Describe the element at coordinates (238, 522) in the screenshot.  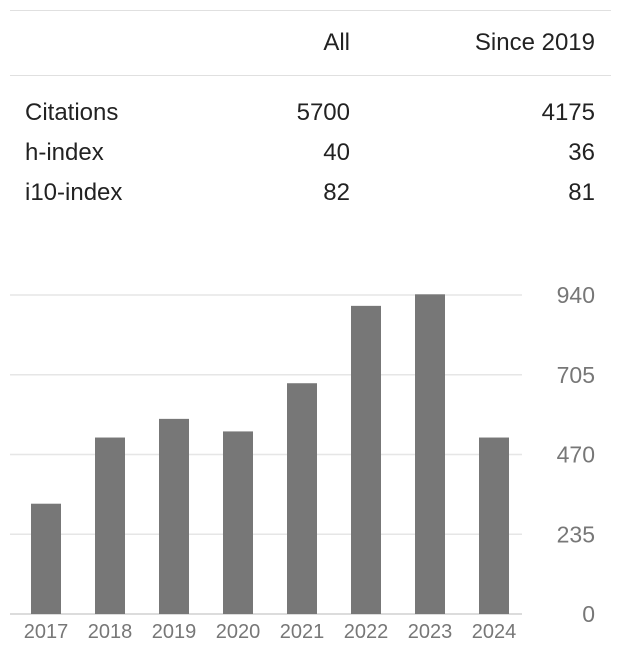
I see `bar-2020` at that location.